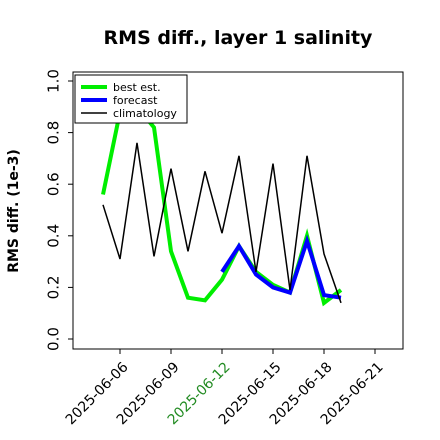 This screenshot has width=440, height=440. What do you see at coordinates (239, 38) in the screenshot?
I see `chart-title: RMS diff., layer 1 salinity` at bounding box center [239, 38].